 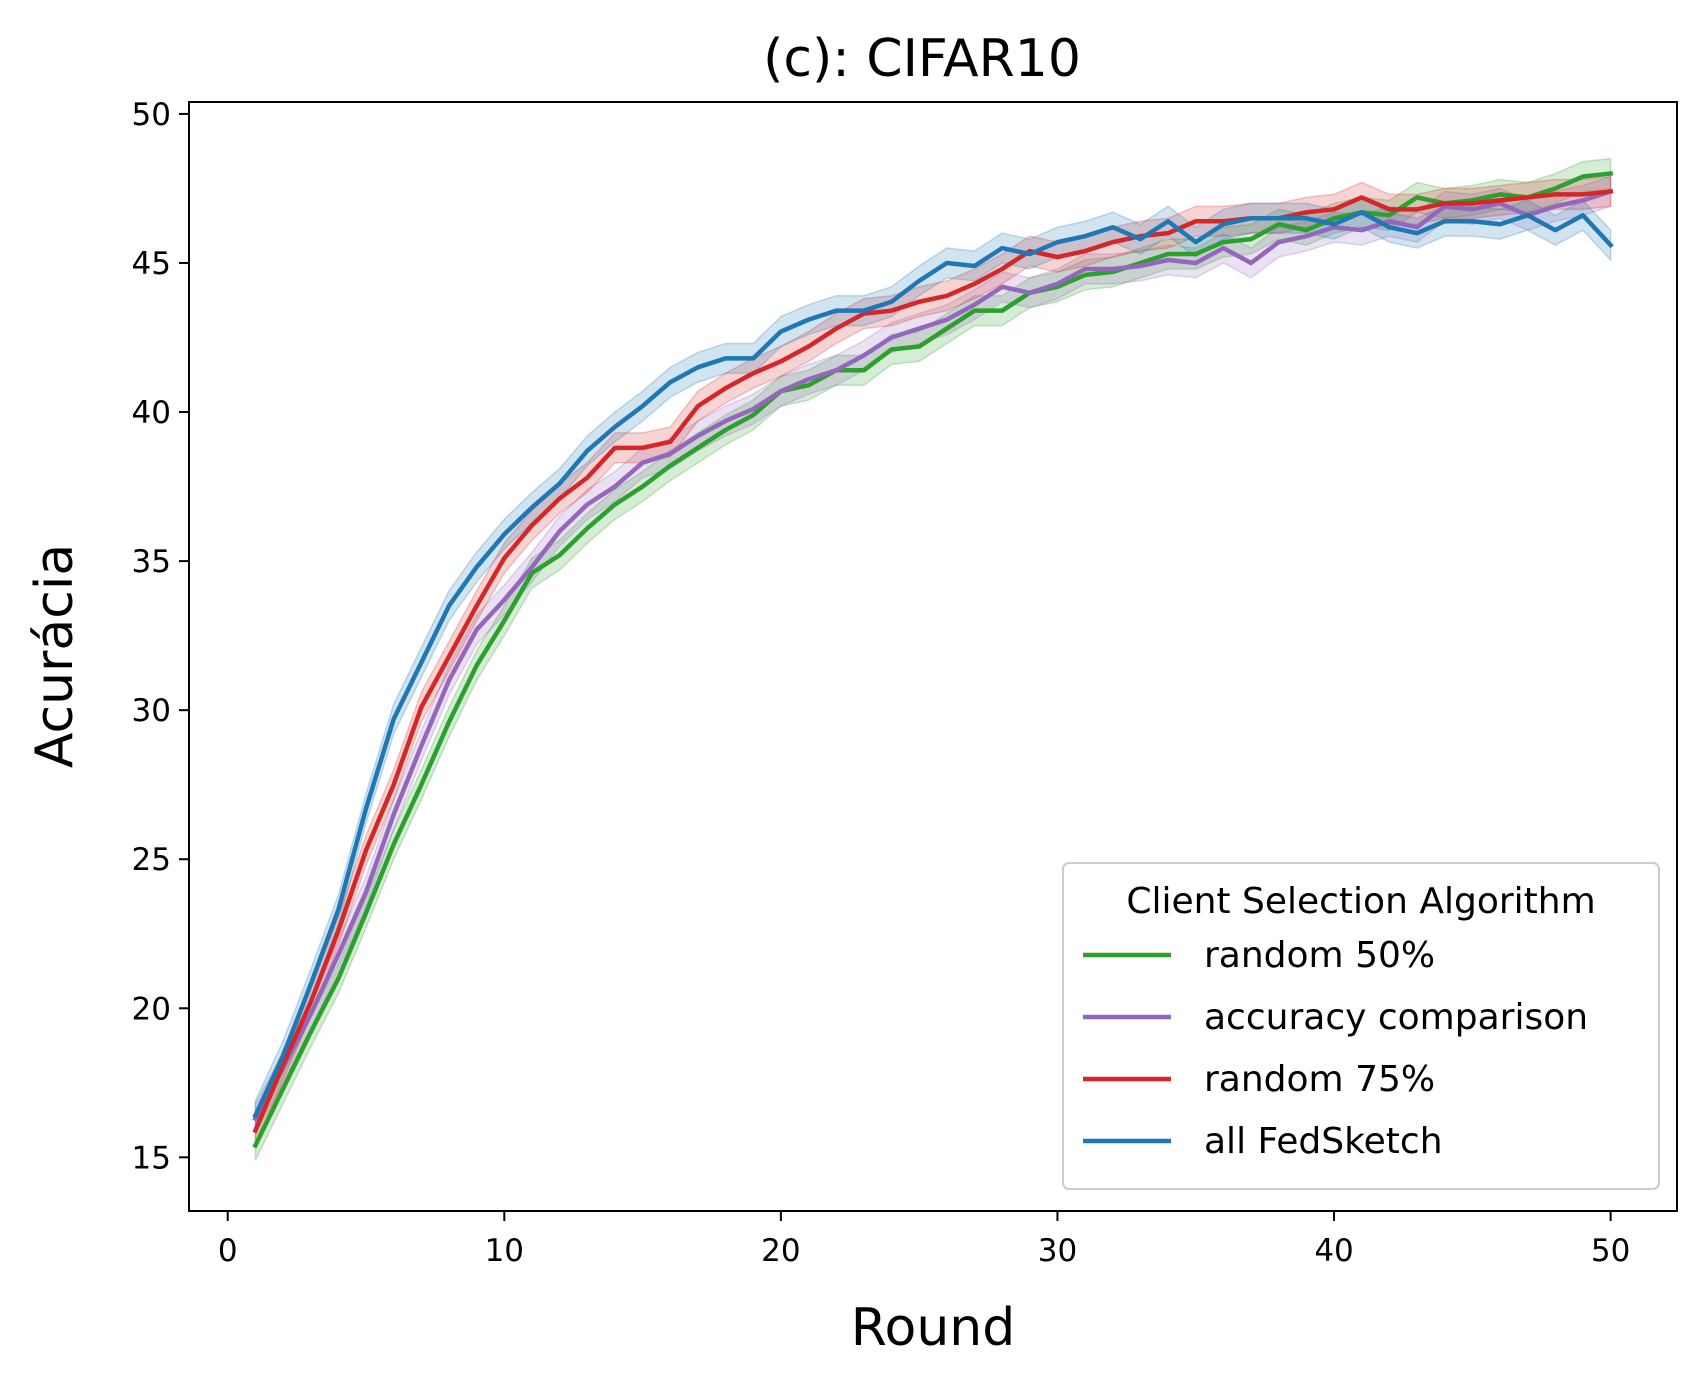 I want to click on legend-label-random-50pct: random 50%, so click(x=1319, y=955).